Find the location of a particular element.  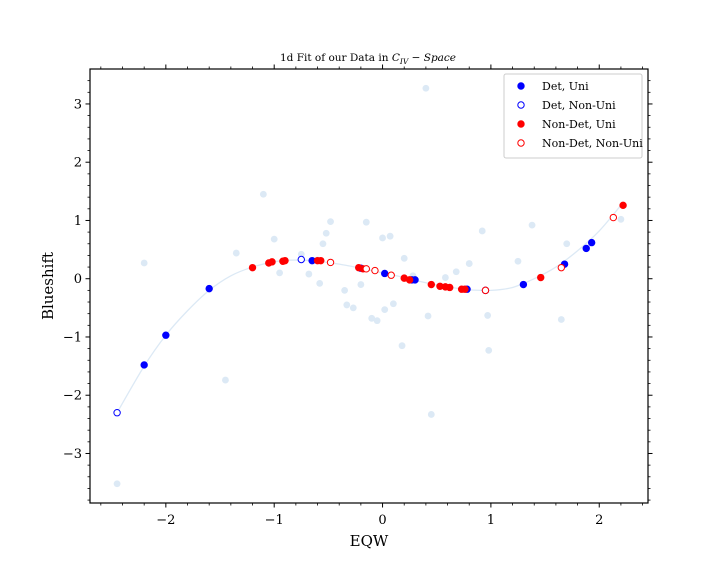

legend-marker-non-det-non-uni is located at coordinates (521, 143).